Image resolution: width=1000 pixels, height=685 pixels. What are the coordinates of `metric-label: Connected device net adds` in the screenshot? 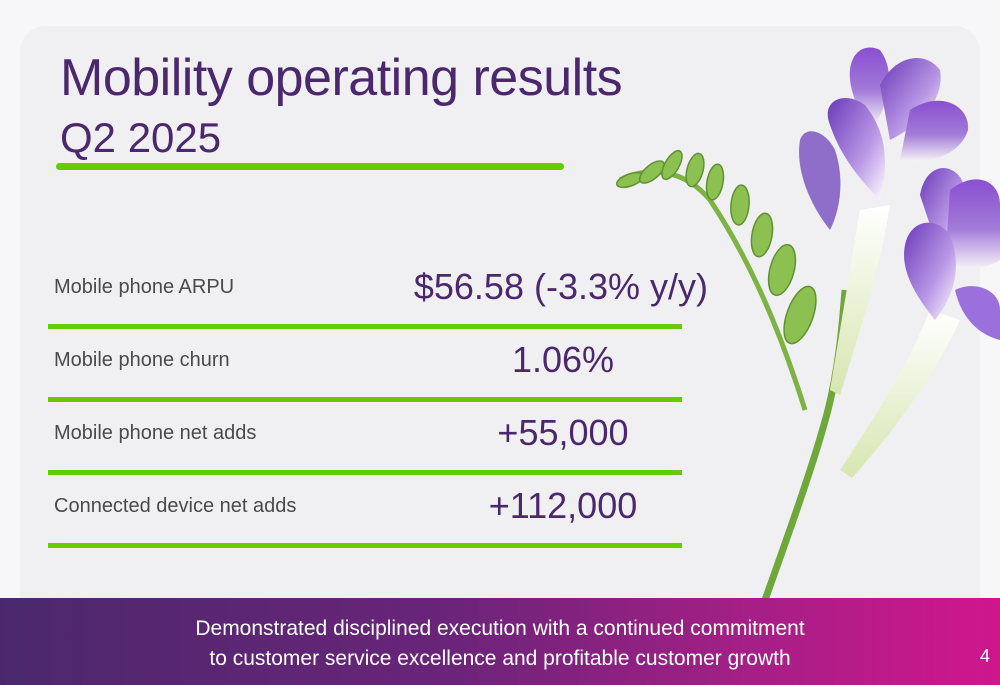 It's located at (175, 506).